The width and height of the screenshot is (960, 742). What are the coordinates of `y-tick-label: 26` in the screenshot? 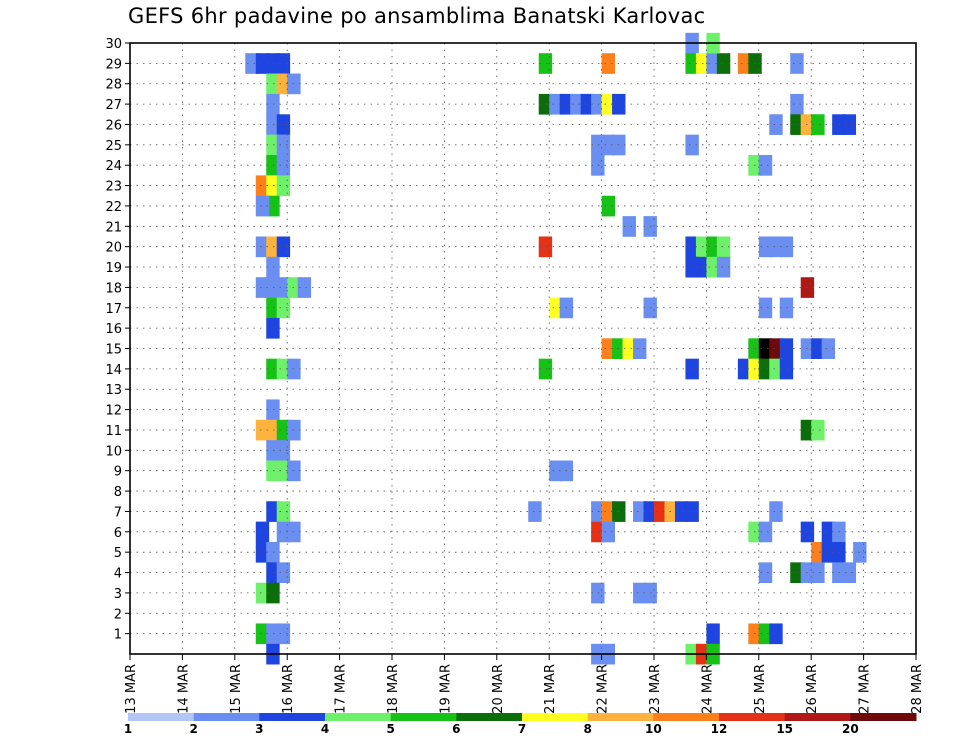 It's located at (113, 125).